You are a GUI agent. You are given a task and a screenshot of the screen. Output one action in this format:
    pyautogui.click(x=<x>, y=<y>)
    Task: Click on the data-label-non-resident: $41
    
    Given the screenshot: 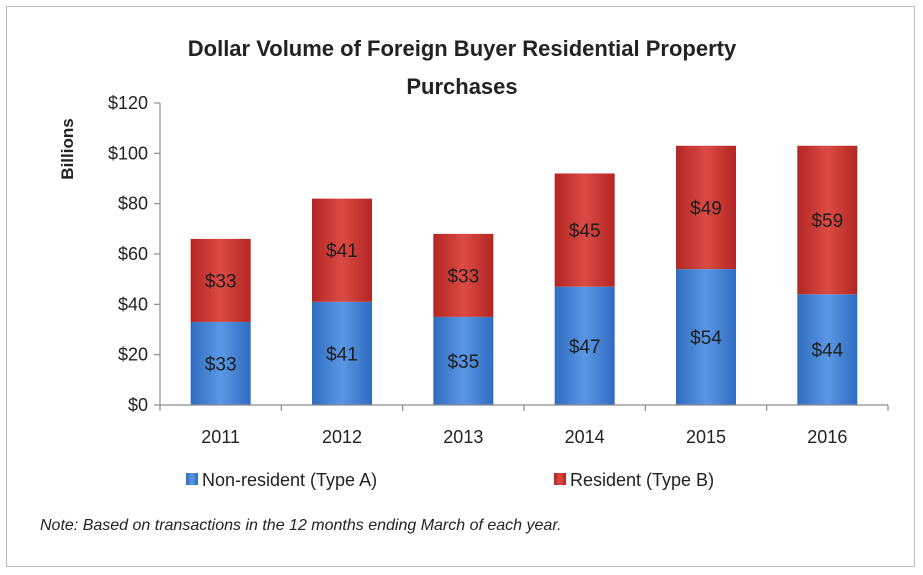 What is the action you would take?
    pyautogui.click(x=342, y=354)
    